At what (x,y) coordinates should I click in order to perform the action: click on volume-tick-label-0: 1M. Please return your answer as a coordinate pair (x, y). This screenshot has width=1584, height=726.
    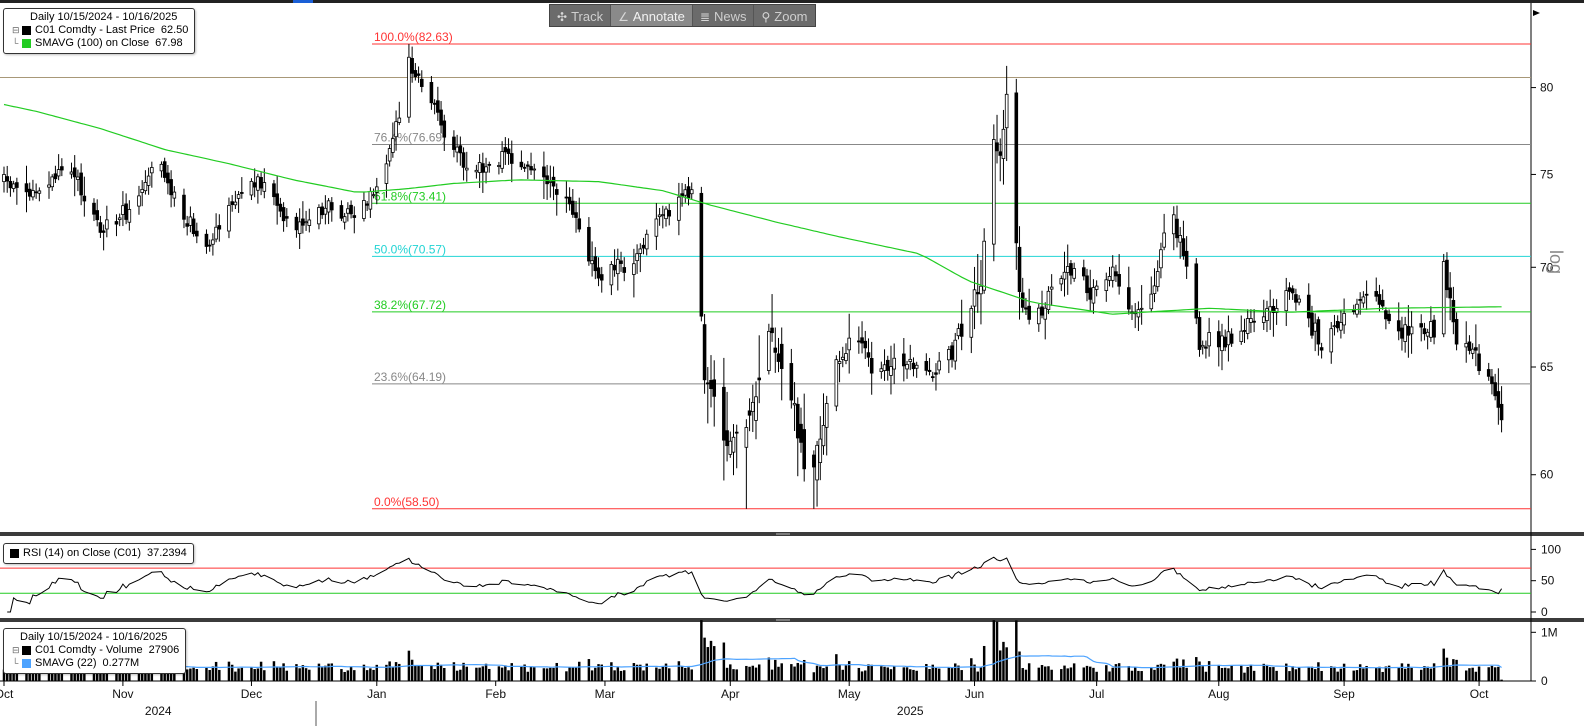
    Looking at the image, I should click on (1549, 632).